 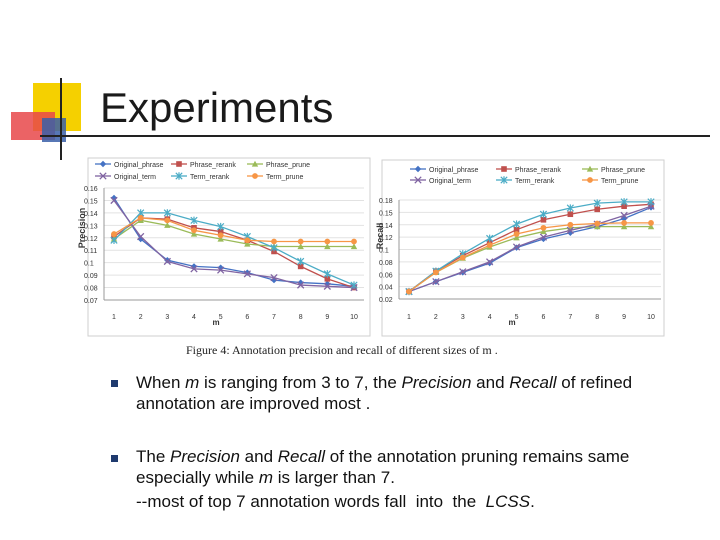 I want to click on bullet-2-part-3: and, so click(x=258, y=456).